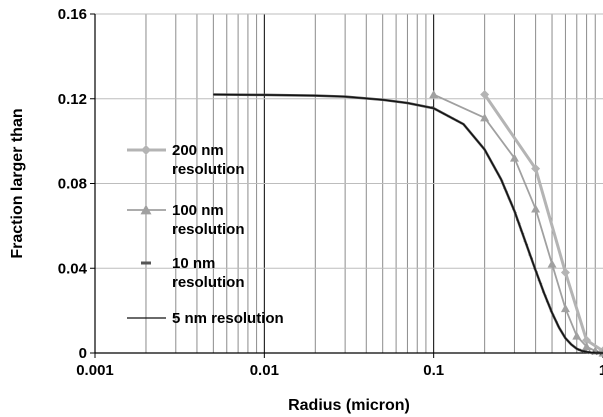  Describe the element at coordinates (17, 183) in the screenshot. I see `y-axis-label: Fraction larger than` at that location.